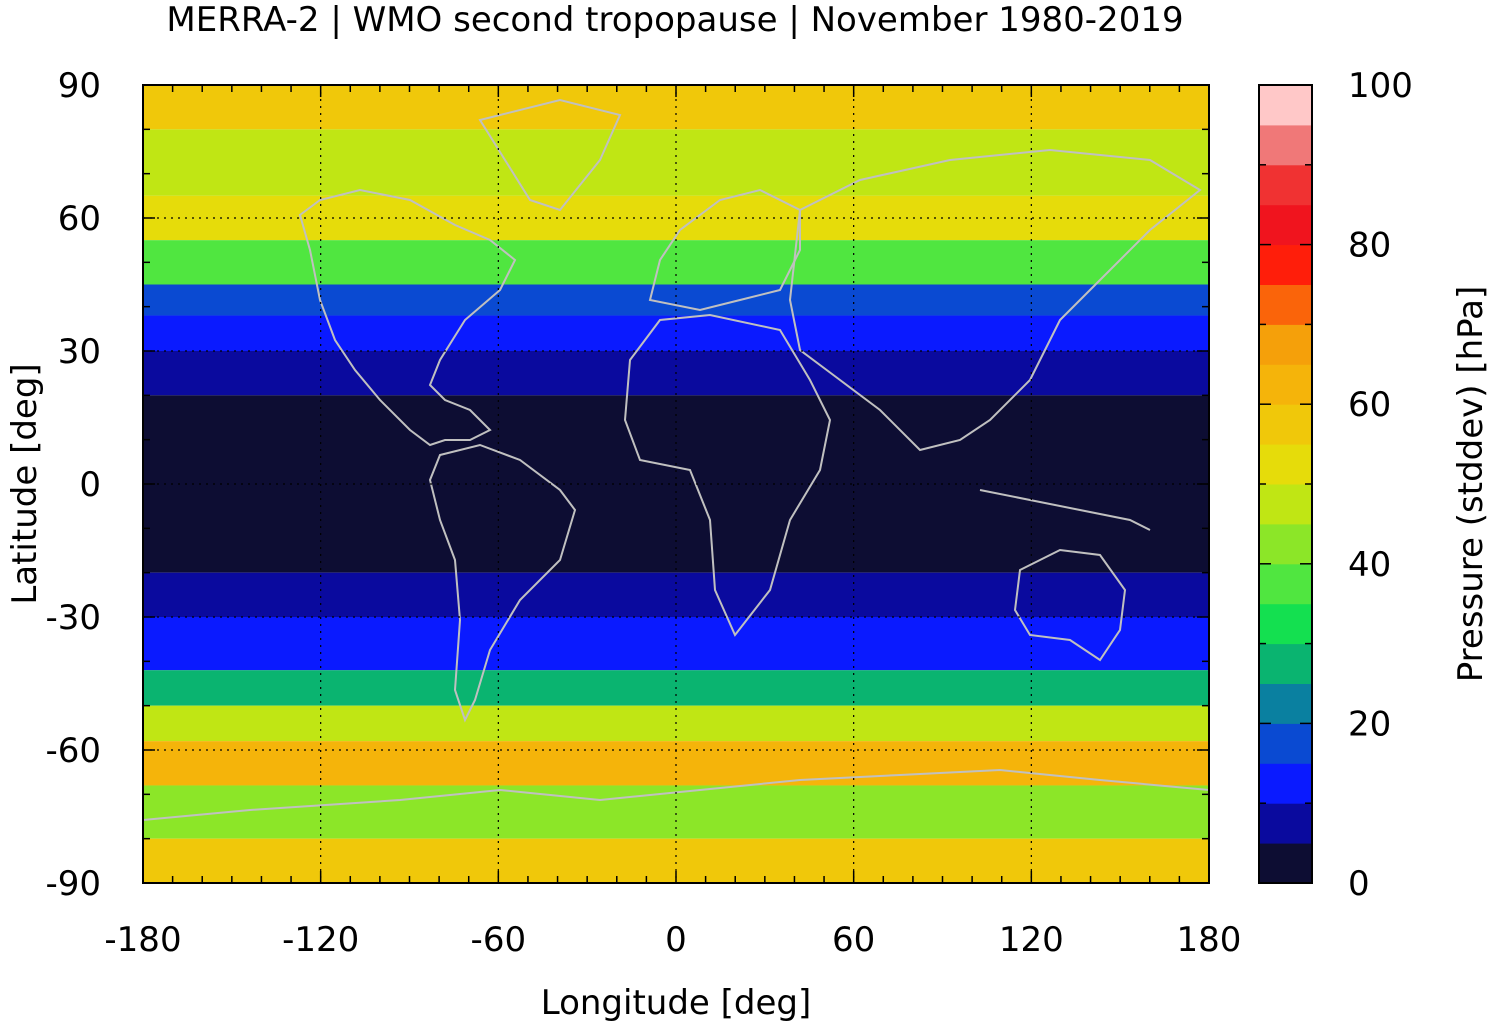  Describe the element at coordinates (1359, 884) in the screenshot. I see `colorbar-tick-label: 0` at that location.